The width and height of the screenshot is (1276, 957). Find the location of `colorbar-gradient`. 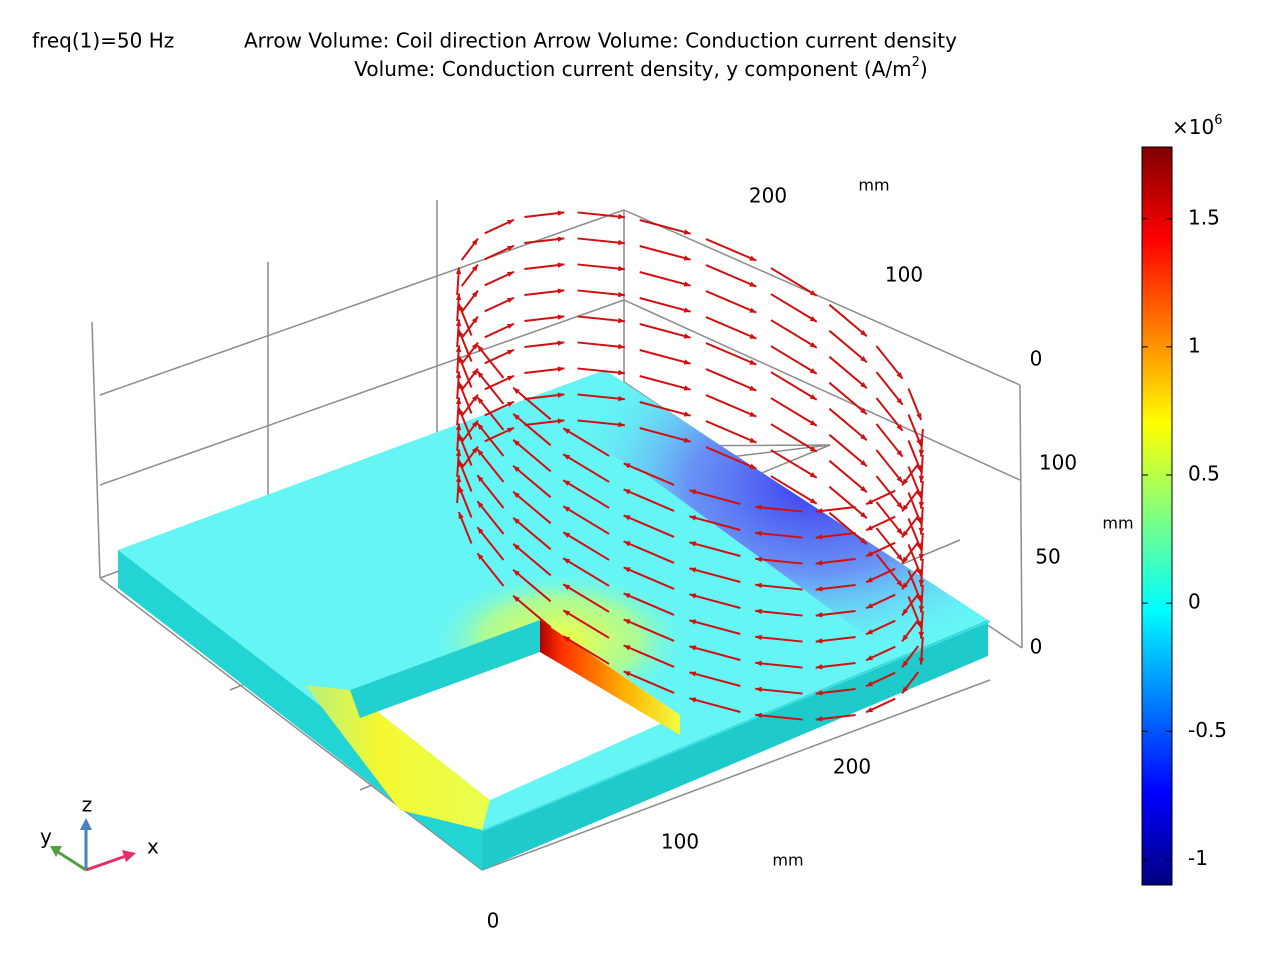

colorbar-gradient is located at coordinates (1157, 516).